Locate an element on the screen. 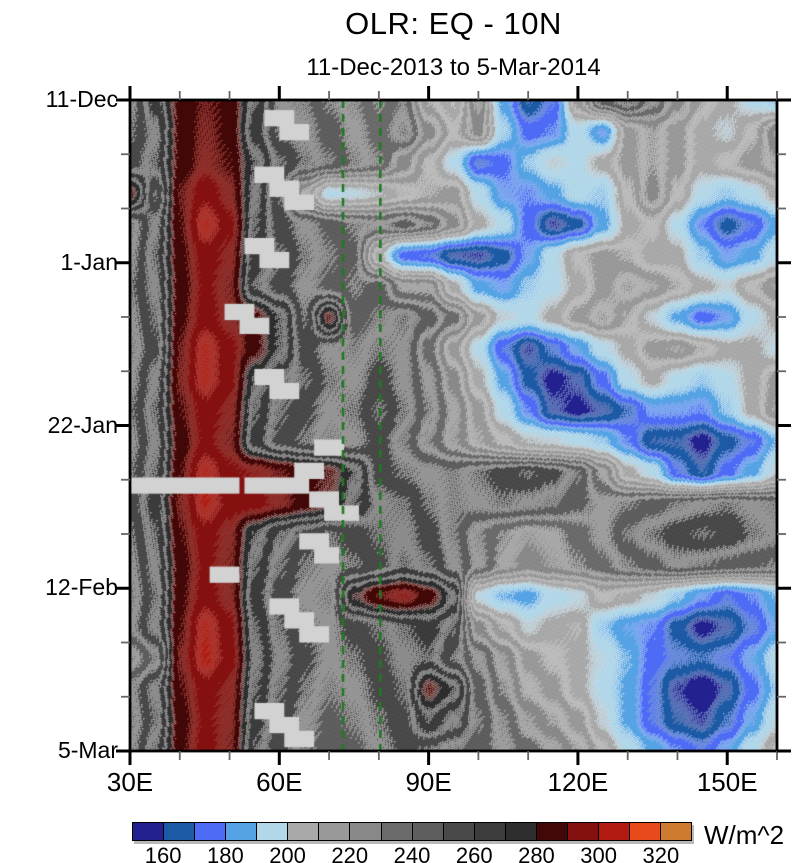  x-tick-label: 150E is located at coordinates (727, 782).